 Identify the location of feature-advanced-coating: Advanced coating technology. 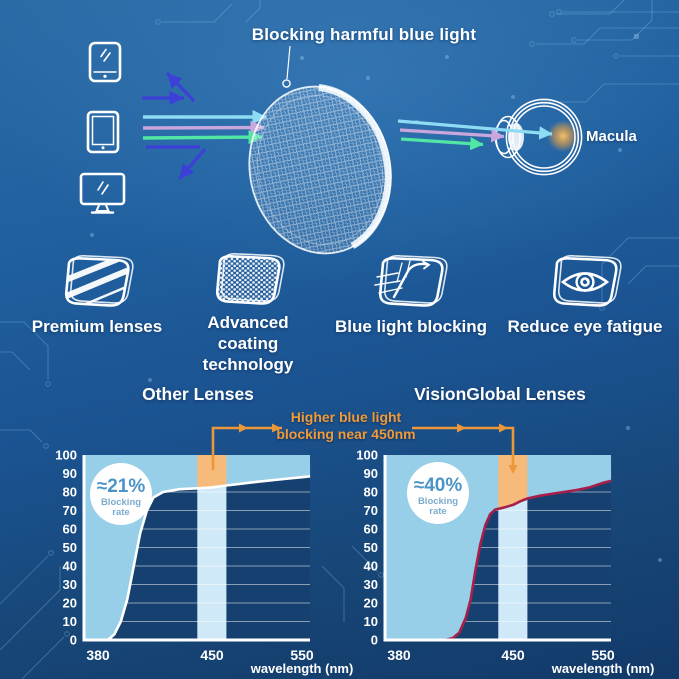
(248, 313).